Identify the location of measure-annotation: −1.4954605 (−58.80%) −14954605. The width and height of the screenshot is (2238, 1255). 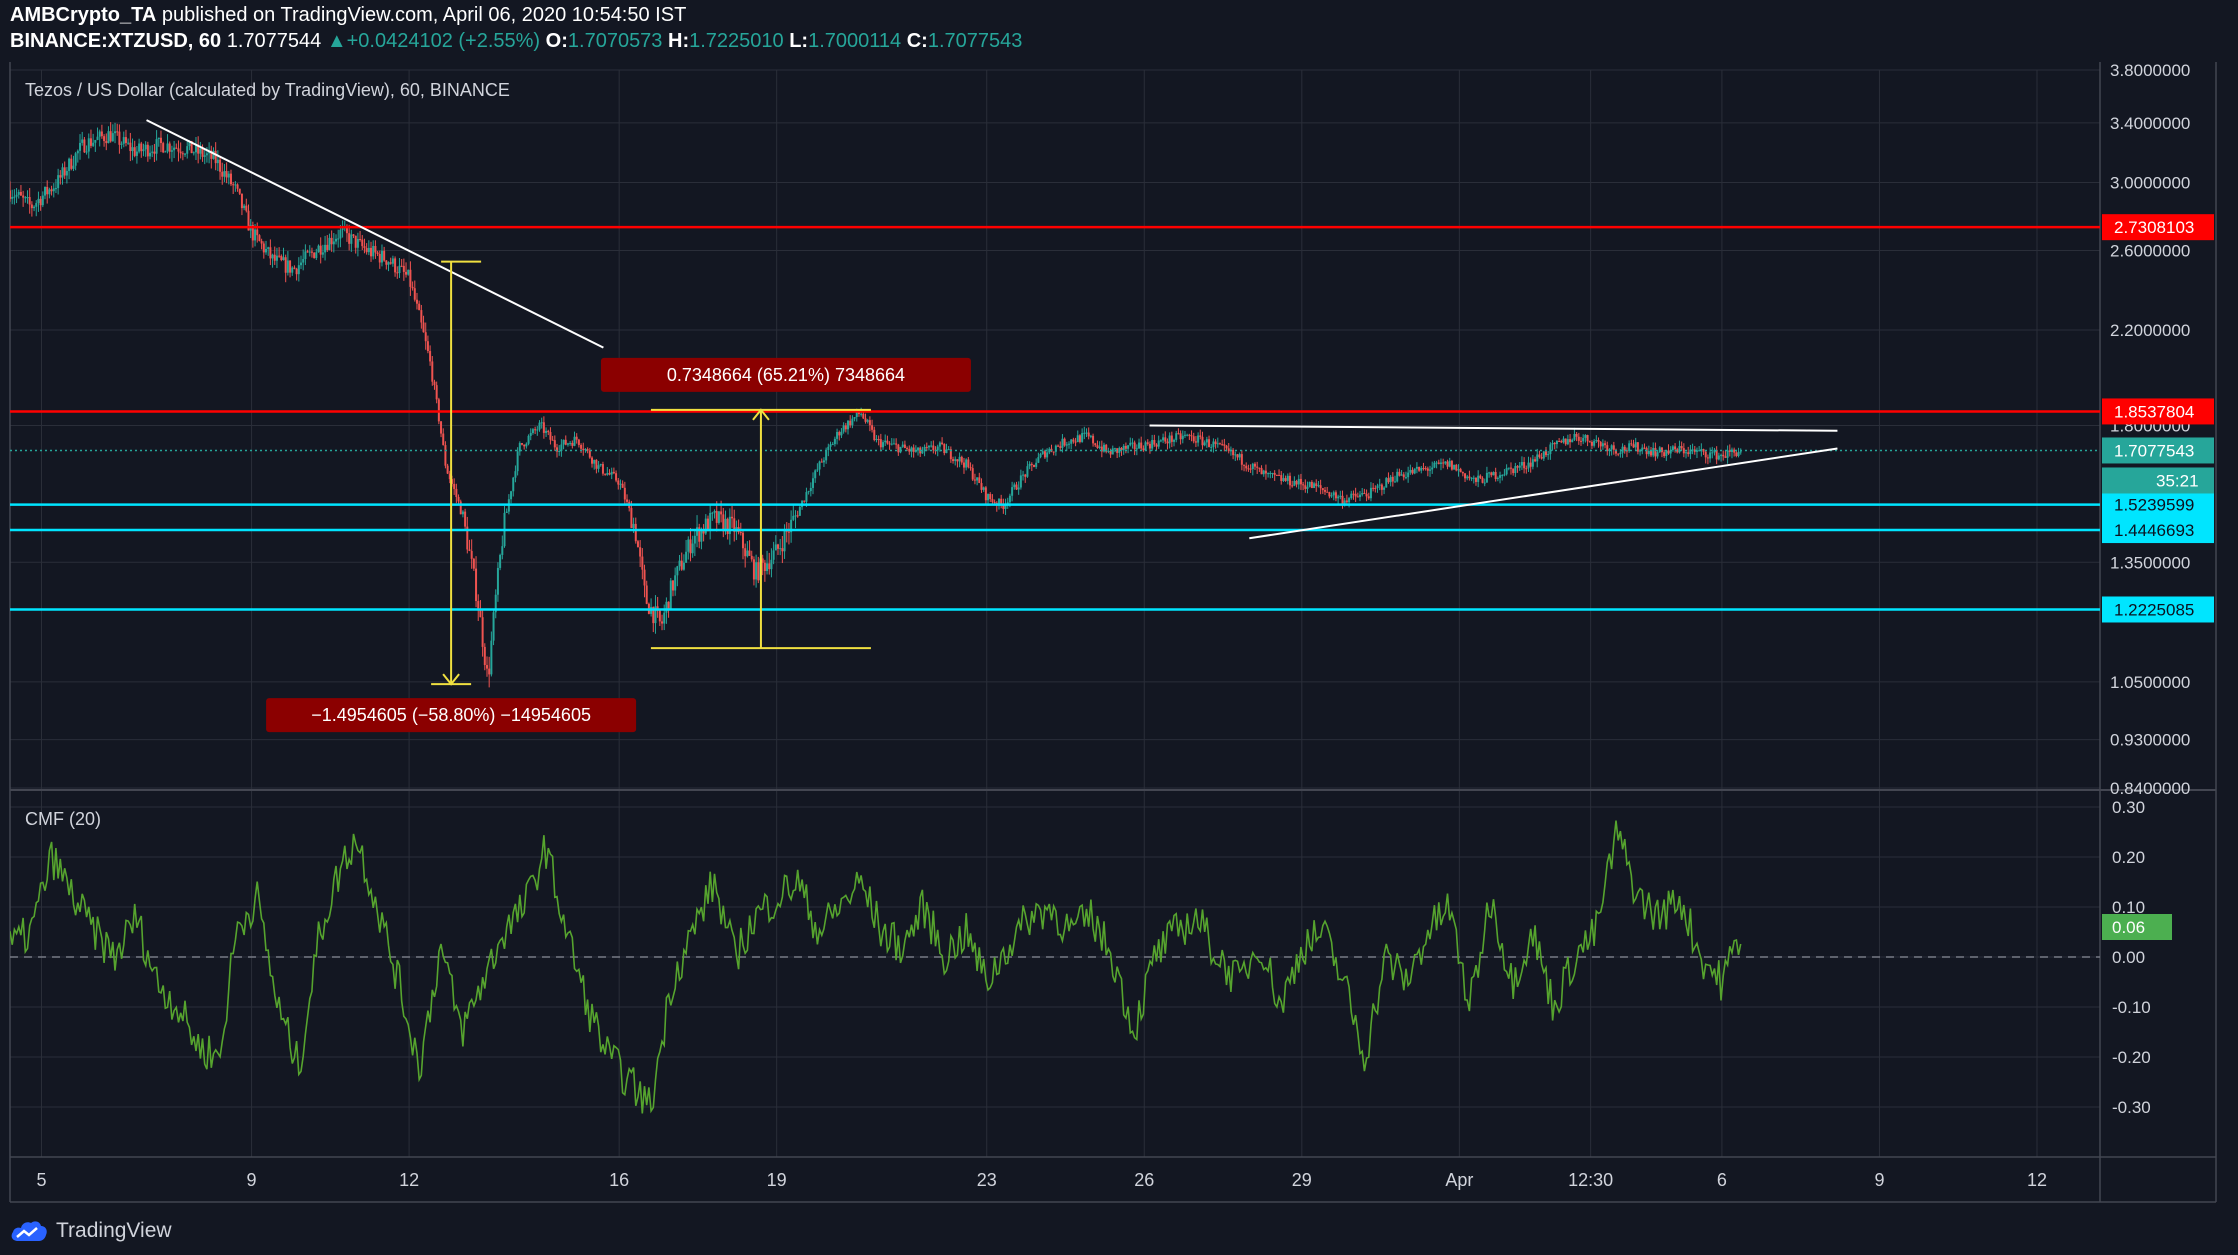
(451, 496).